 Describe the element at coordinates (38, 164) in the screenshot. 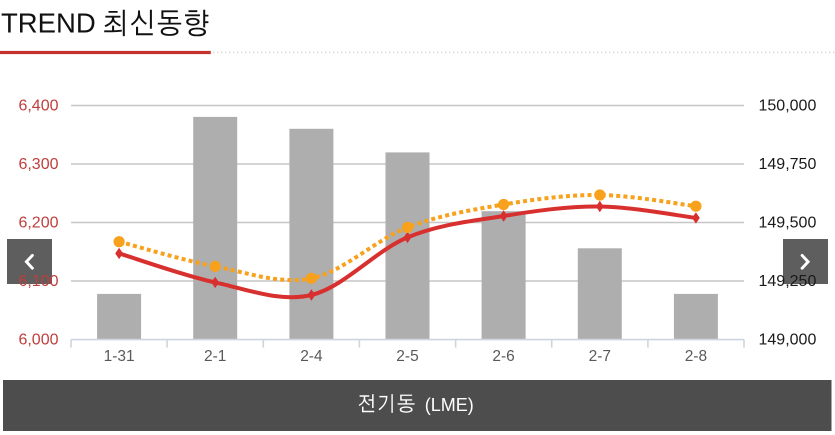

I see `svg-text: 6,300` at that location.